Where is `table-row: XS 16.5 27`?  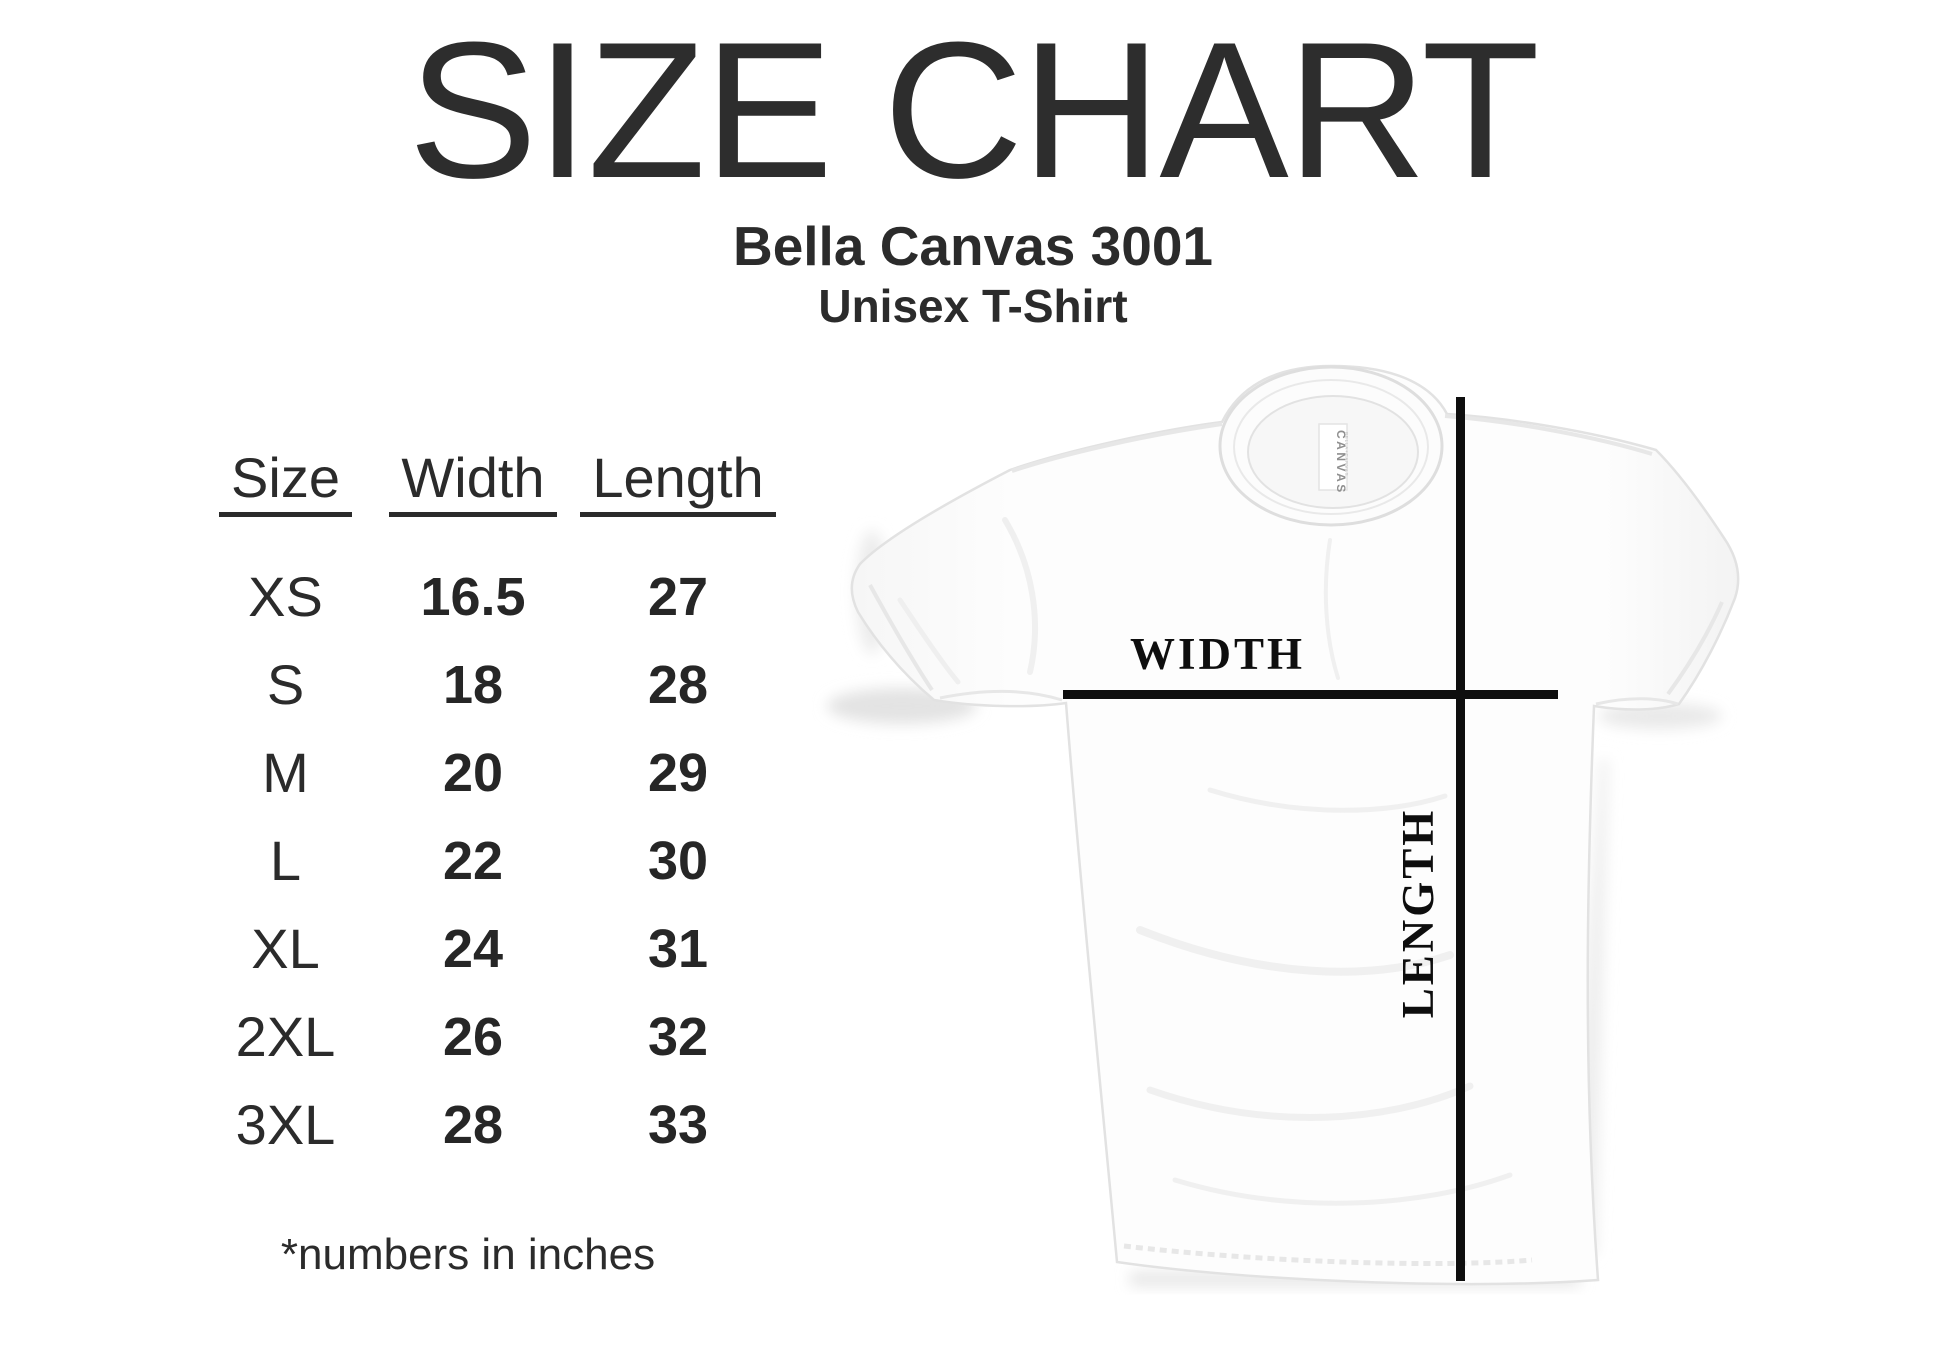 table-row: XS 16.5 27 is located at coordinates (490, 597).